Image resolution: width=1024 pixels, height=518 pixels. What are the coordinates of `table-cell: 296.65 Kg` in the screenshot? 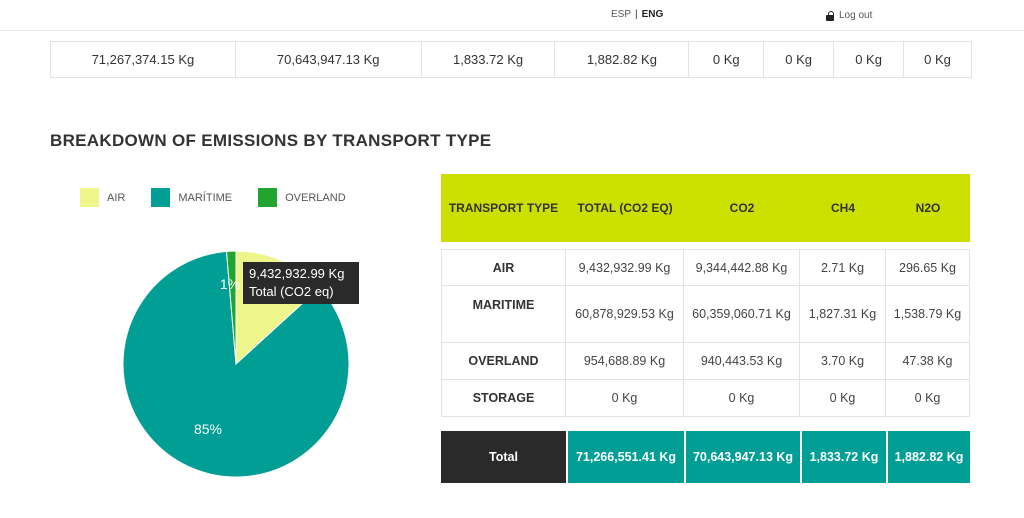 It's located at (928, 267).